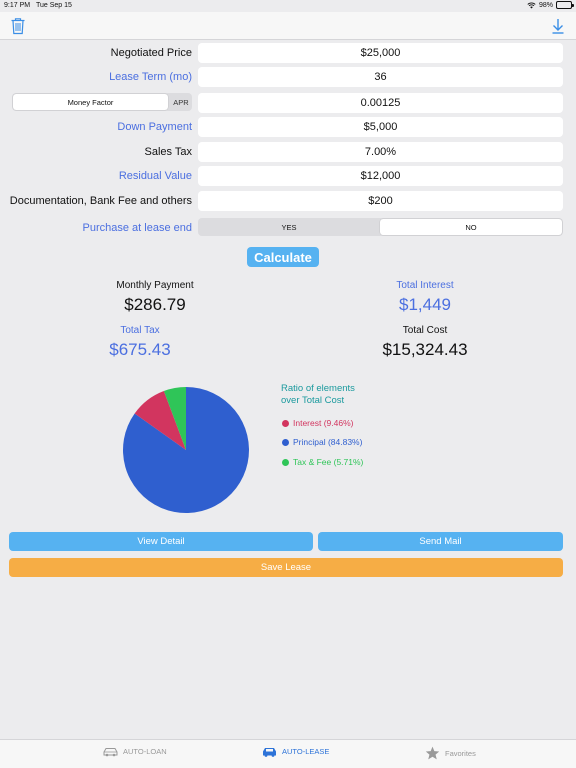 The width and height of the screenshot is (576, 768). I want to click on legend-dot-tax-fee, so click(285, 462).